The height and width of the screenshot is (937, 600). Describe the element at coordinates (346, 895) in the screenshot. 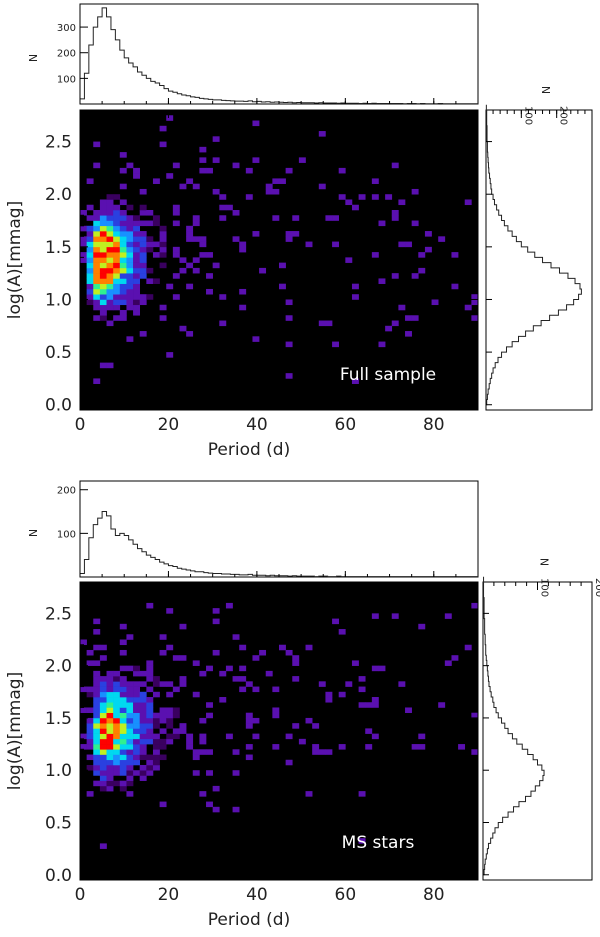

I see `x-tick-label: 60` at that location.